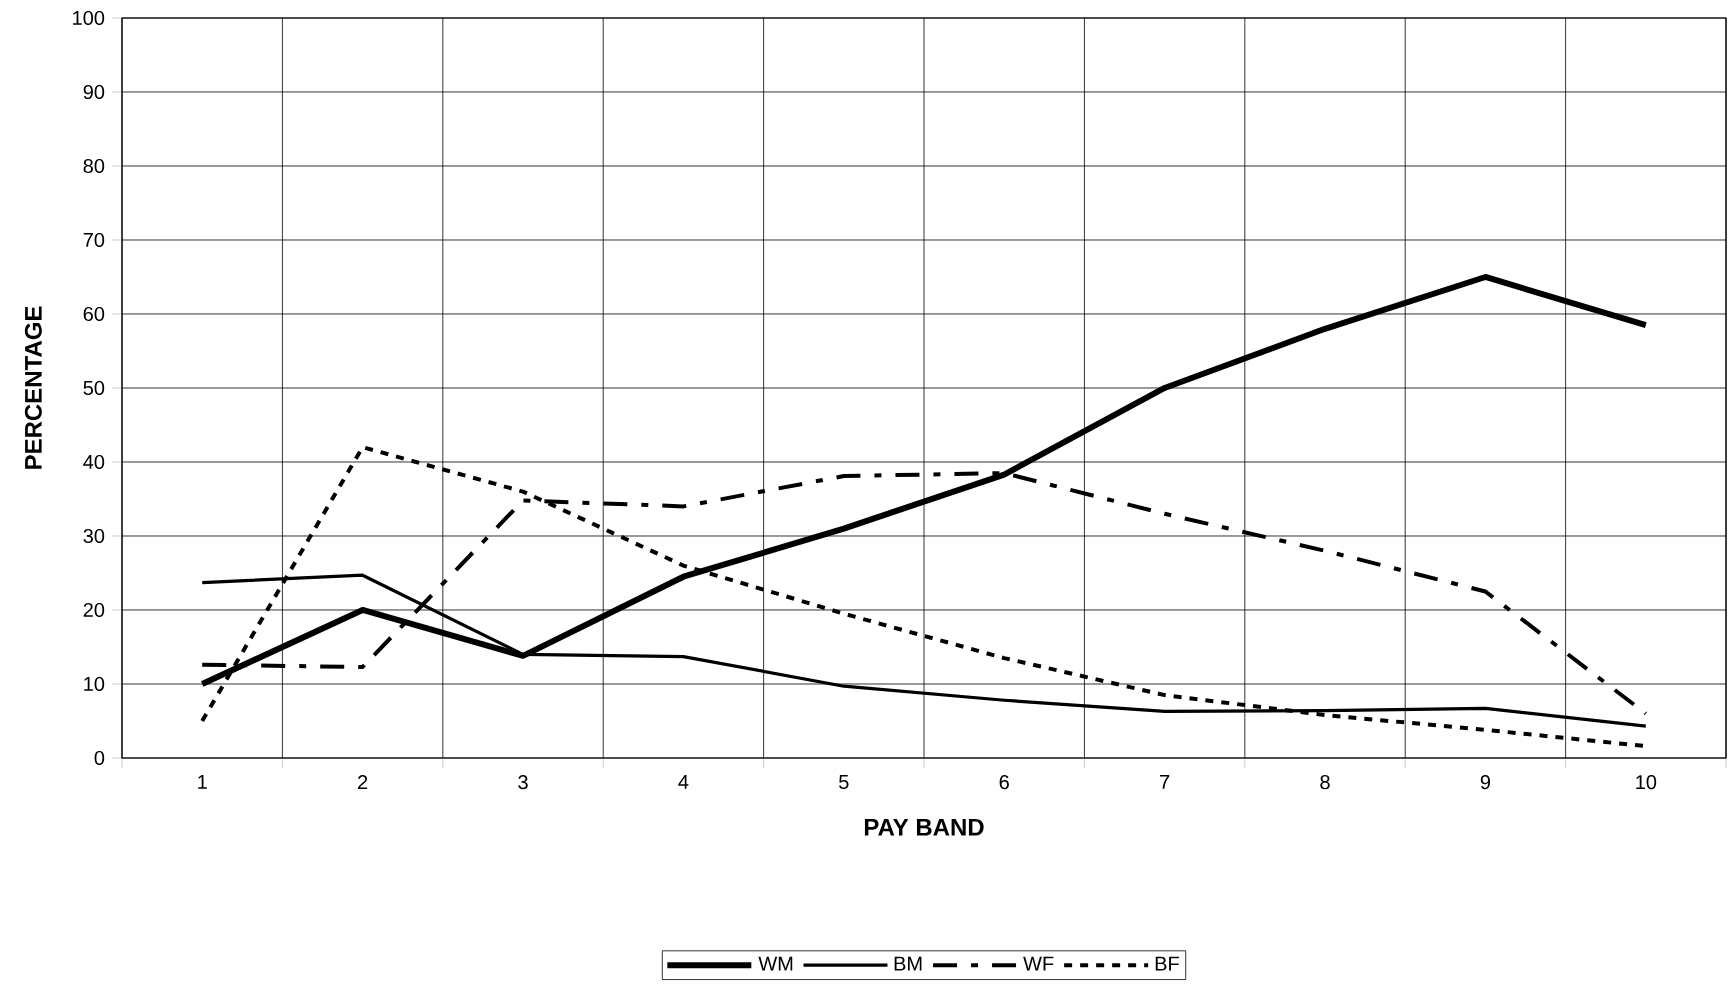 The image size is (1733, 989). I want to click on y-tick-label: 0, so click(99, 758).